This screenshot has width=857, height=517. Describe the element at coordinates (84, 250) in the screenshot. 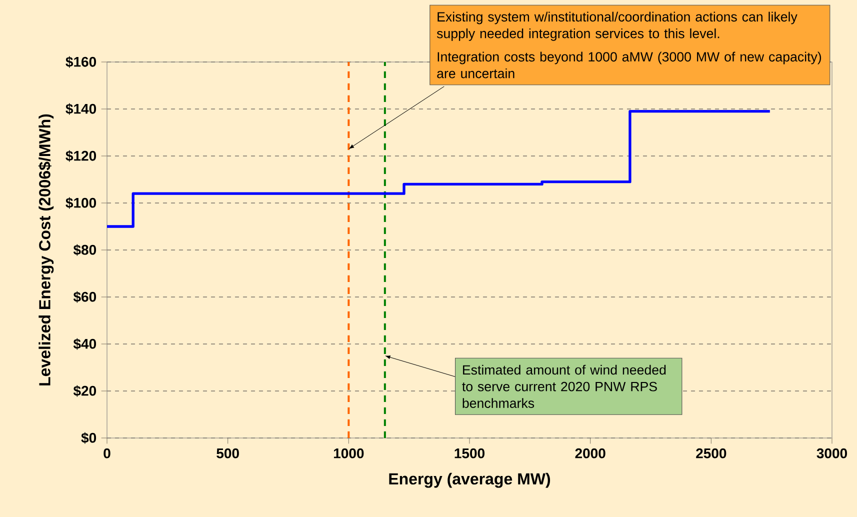

I see `y-tick-label: $80` at that location.